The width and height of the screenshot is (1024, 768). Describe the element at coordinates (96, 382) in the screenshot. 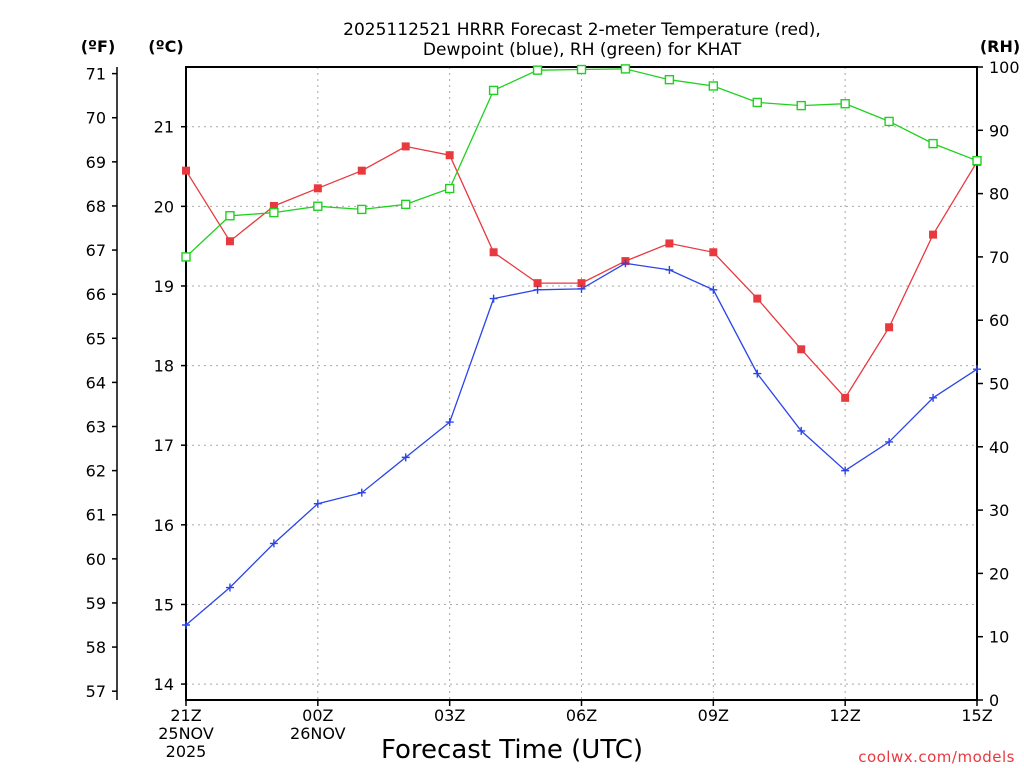

I see `fahrenheit-tick-label: 64` at that location.